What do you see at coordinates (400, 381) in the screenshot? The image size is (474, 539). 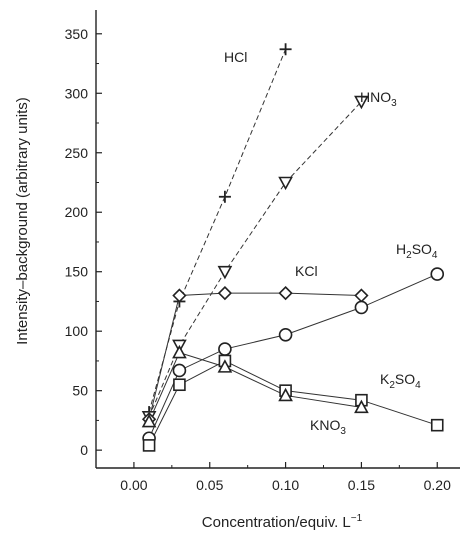 I see `series-label: K2SO4` at bounding box center [400, 381].